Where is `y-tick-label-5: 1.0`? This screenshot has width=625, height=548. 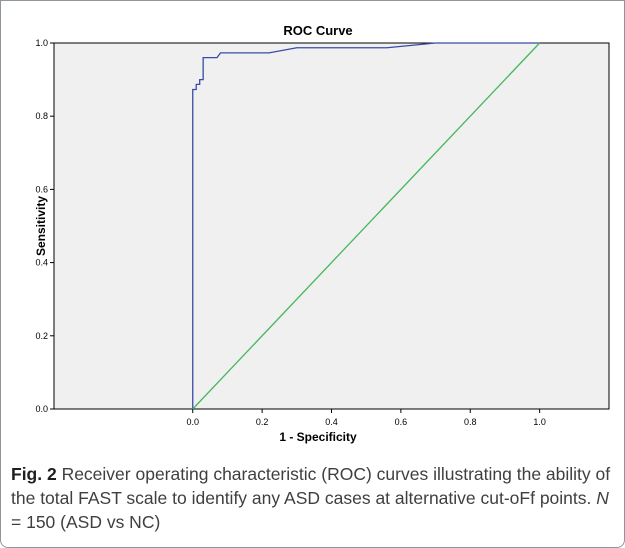 y-tick-label-5: 1.0 is located at coordinates (41, 43).